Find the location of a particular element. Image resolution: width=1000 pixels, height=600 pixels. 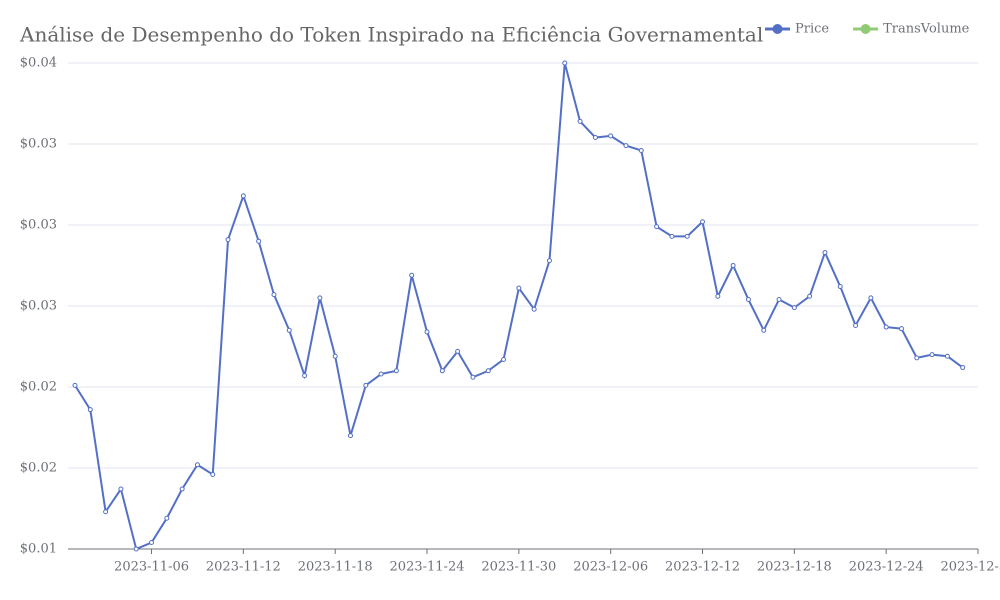

x-tick-label: 2023-11-24 is located at coordinates (427, 567).